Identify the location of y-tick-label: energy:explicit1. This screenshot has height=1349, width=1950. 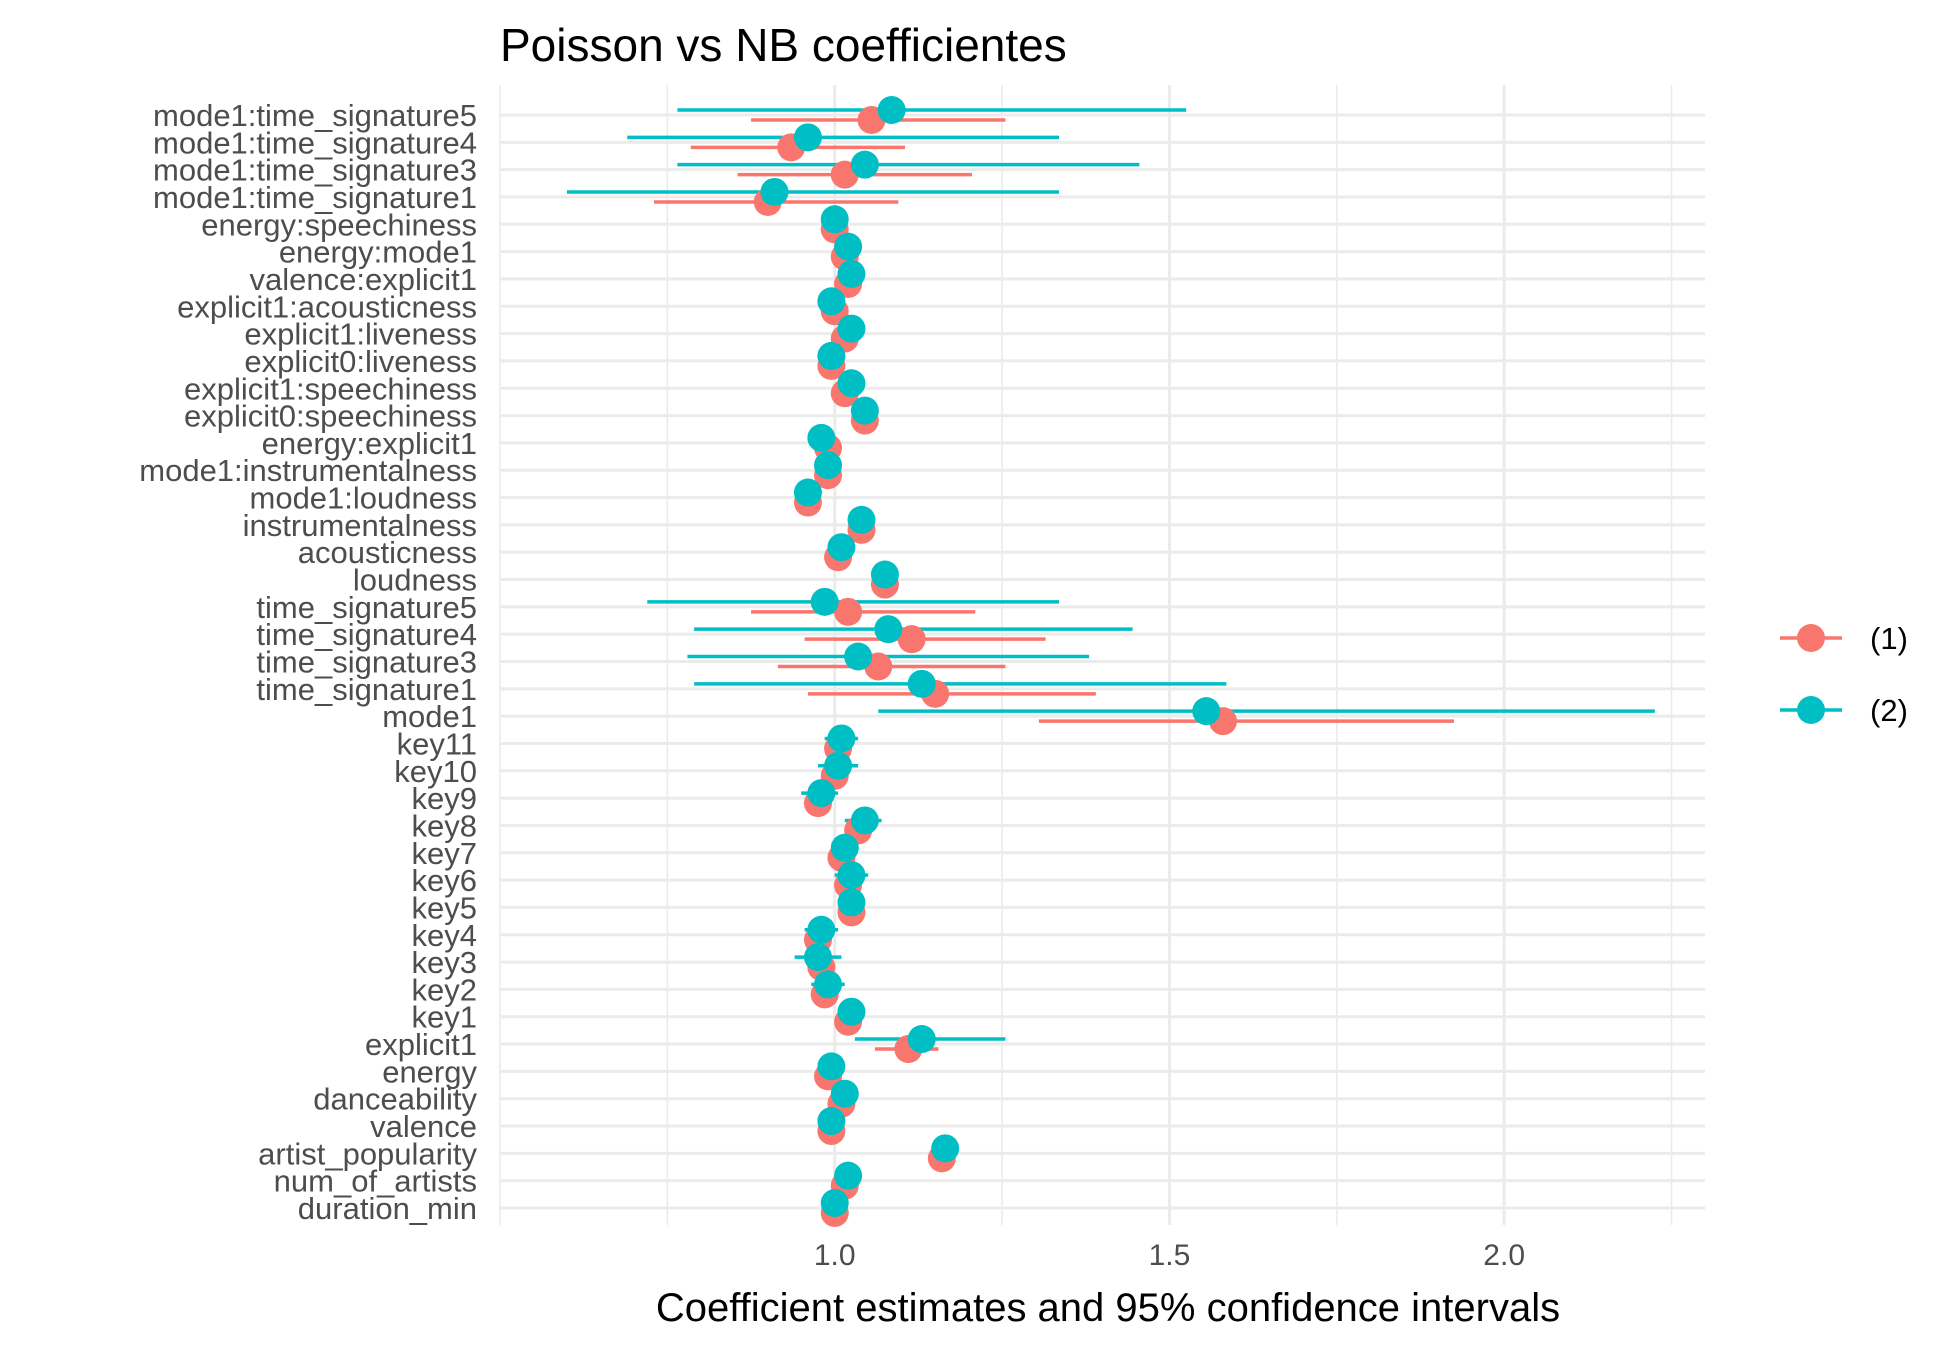
(369, 443).